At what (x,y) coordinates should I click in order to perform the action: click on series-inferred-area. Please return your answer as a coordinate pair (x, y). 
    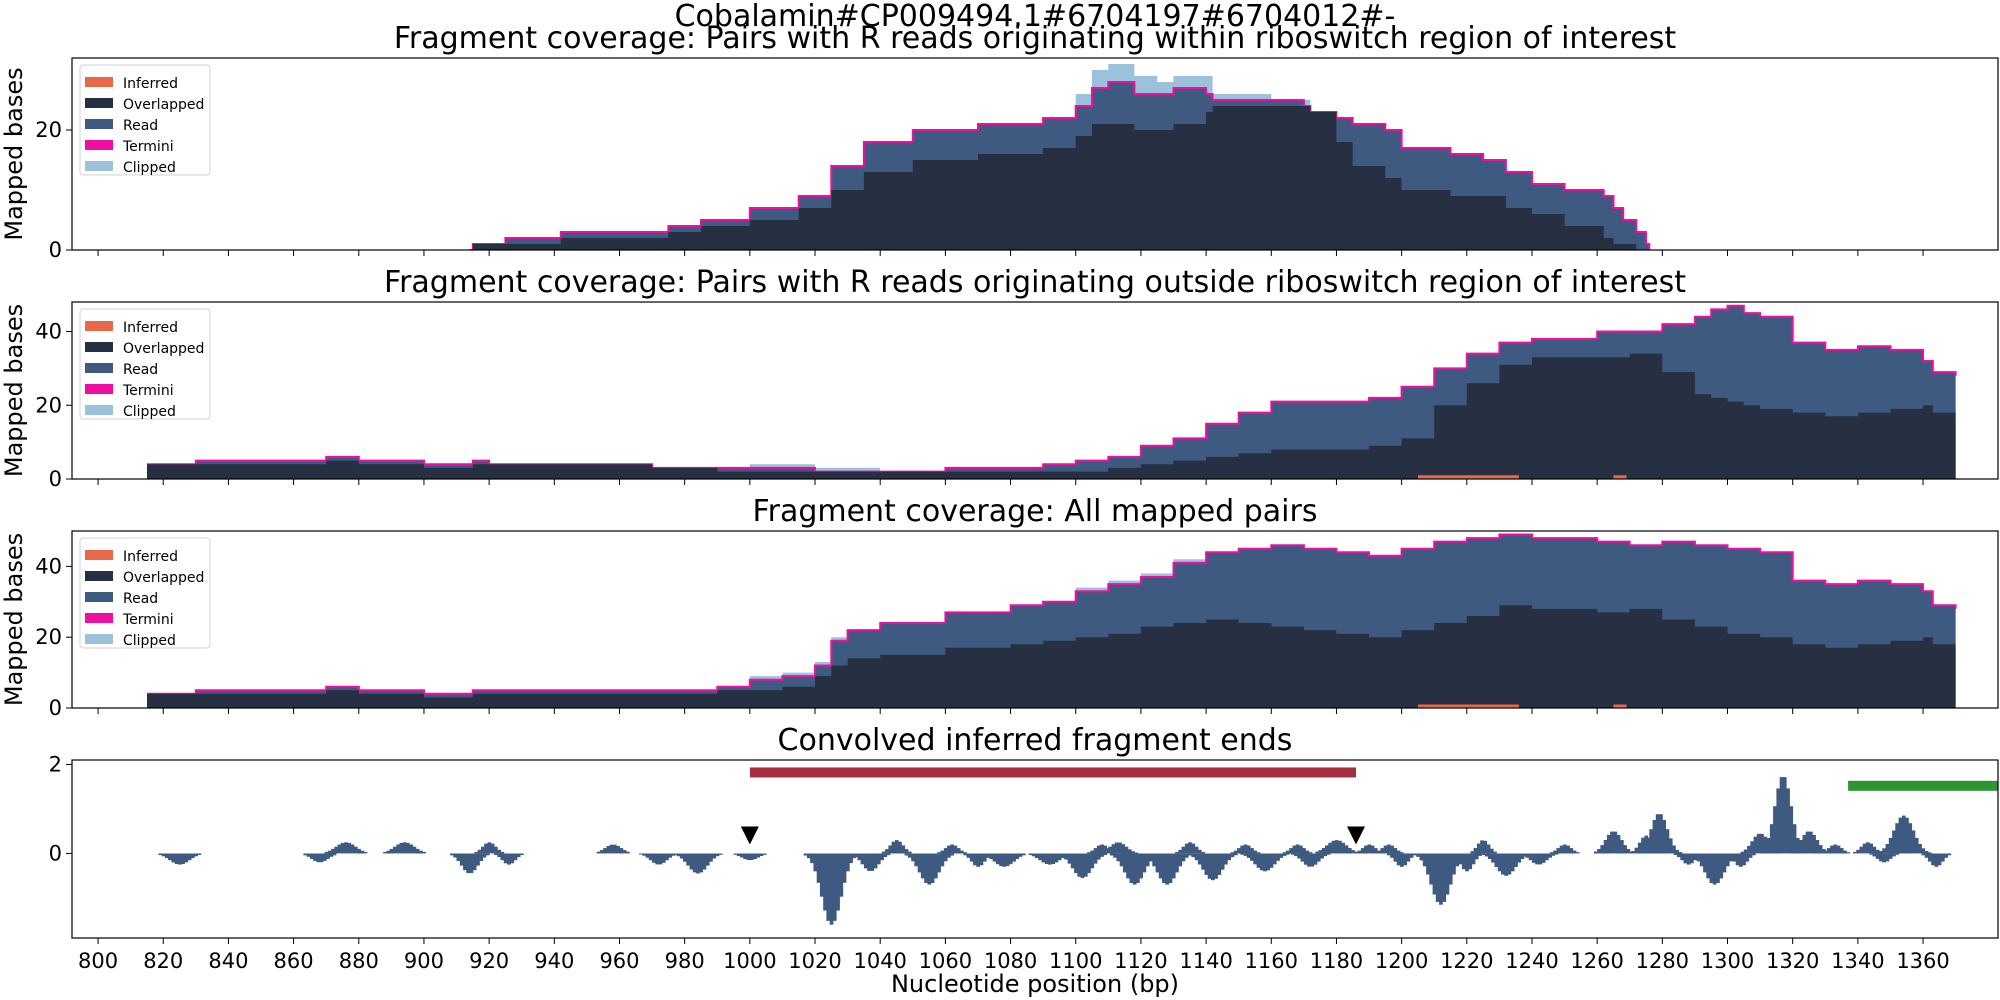
    Looking at the image, I should click on (1520, 477).